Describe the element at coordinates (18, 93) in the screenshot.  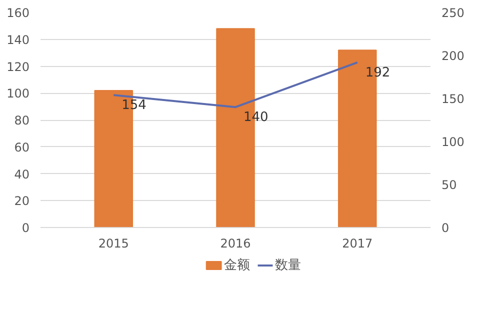
I see `y-tick-label: 100` at that location.